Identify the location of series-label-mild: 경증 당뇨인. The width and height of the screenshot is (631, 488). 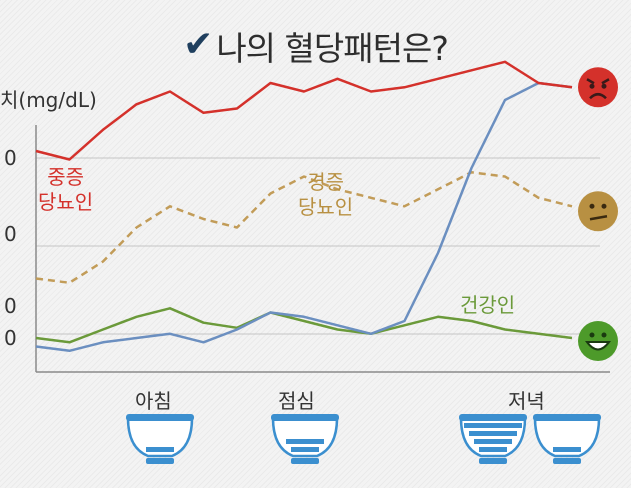
(325, 195).